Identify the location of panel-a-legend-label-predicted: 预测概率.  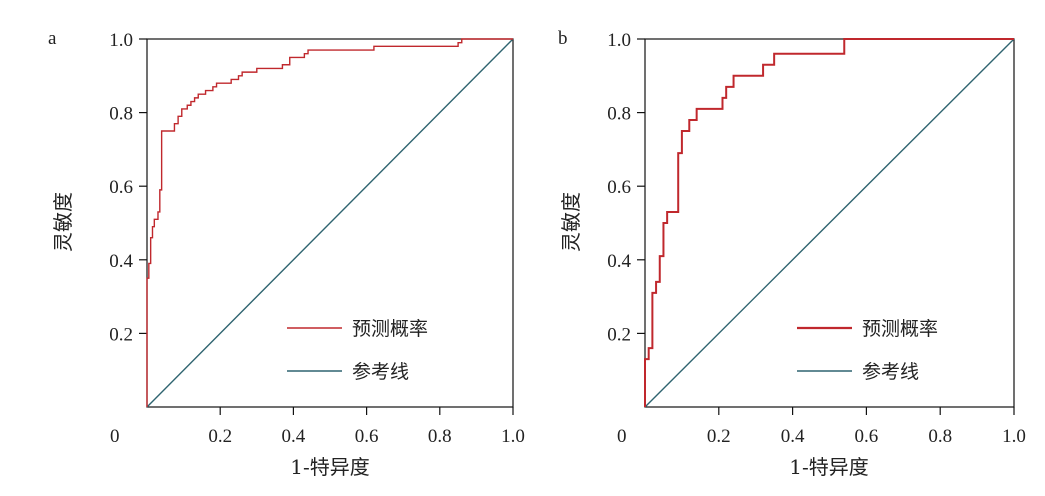
(390, 329).